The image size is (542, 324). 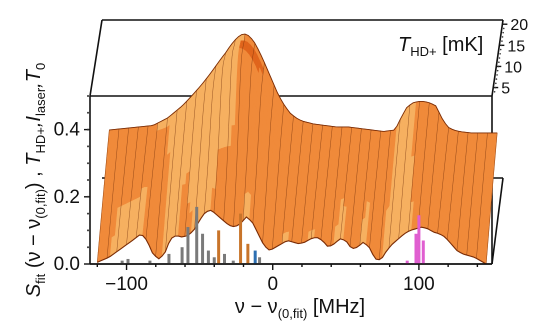 What do you see at coordinates (272, 284) in the screenshot?
I see `x-tick-label: 0` at bounding box center [272, 284].